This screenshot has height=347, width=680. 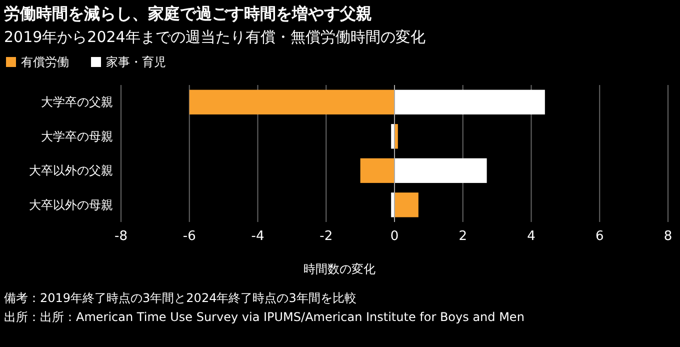 What do you see at coordinates (45, 62) in the screenshot?
I see `legend-label: 有償労働` at bounding box center [45, 62].